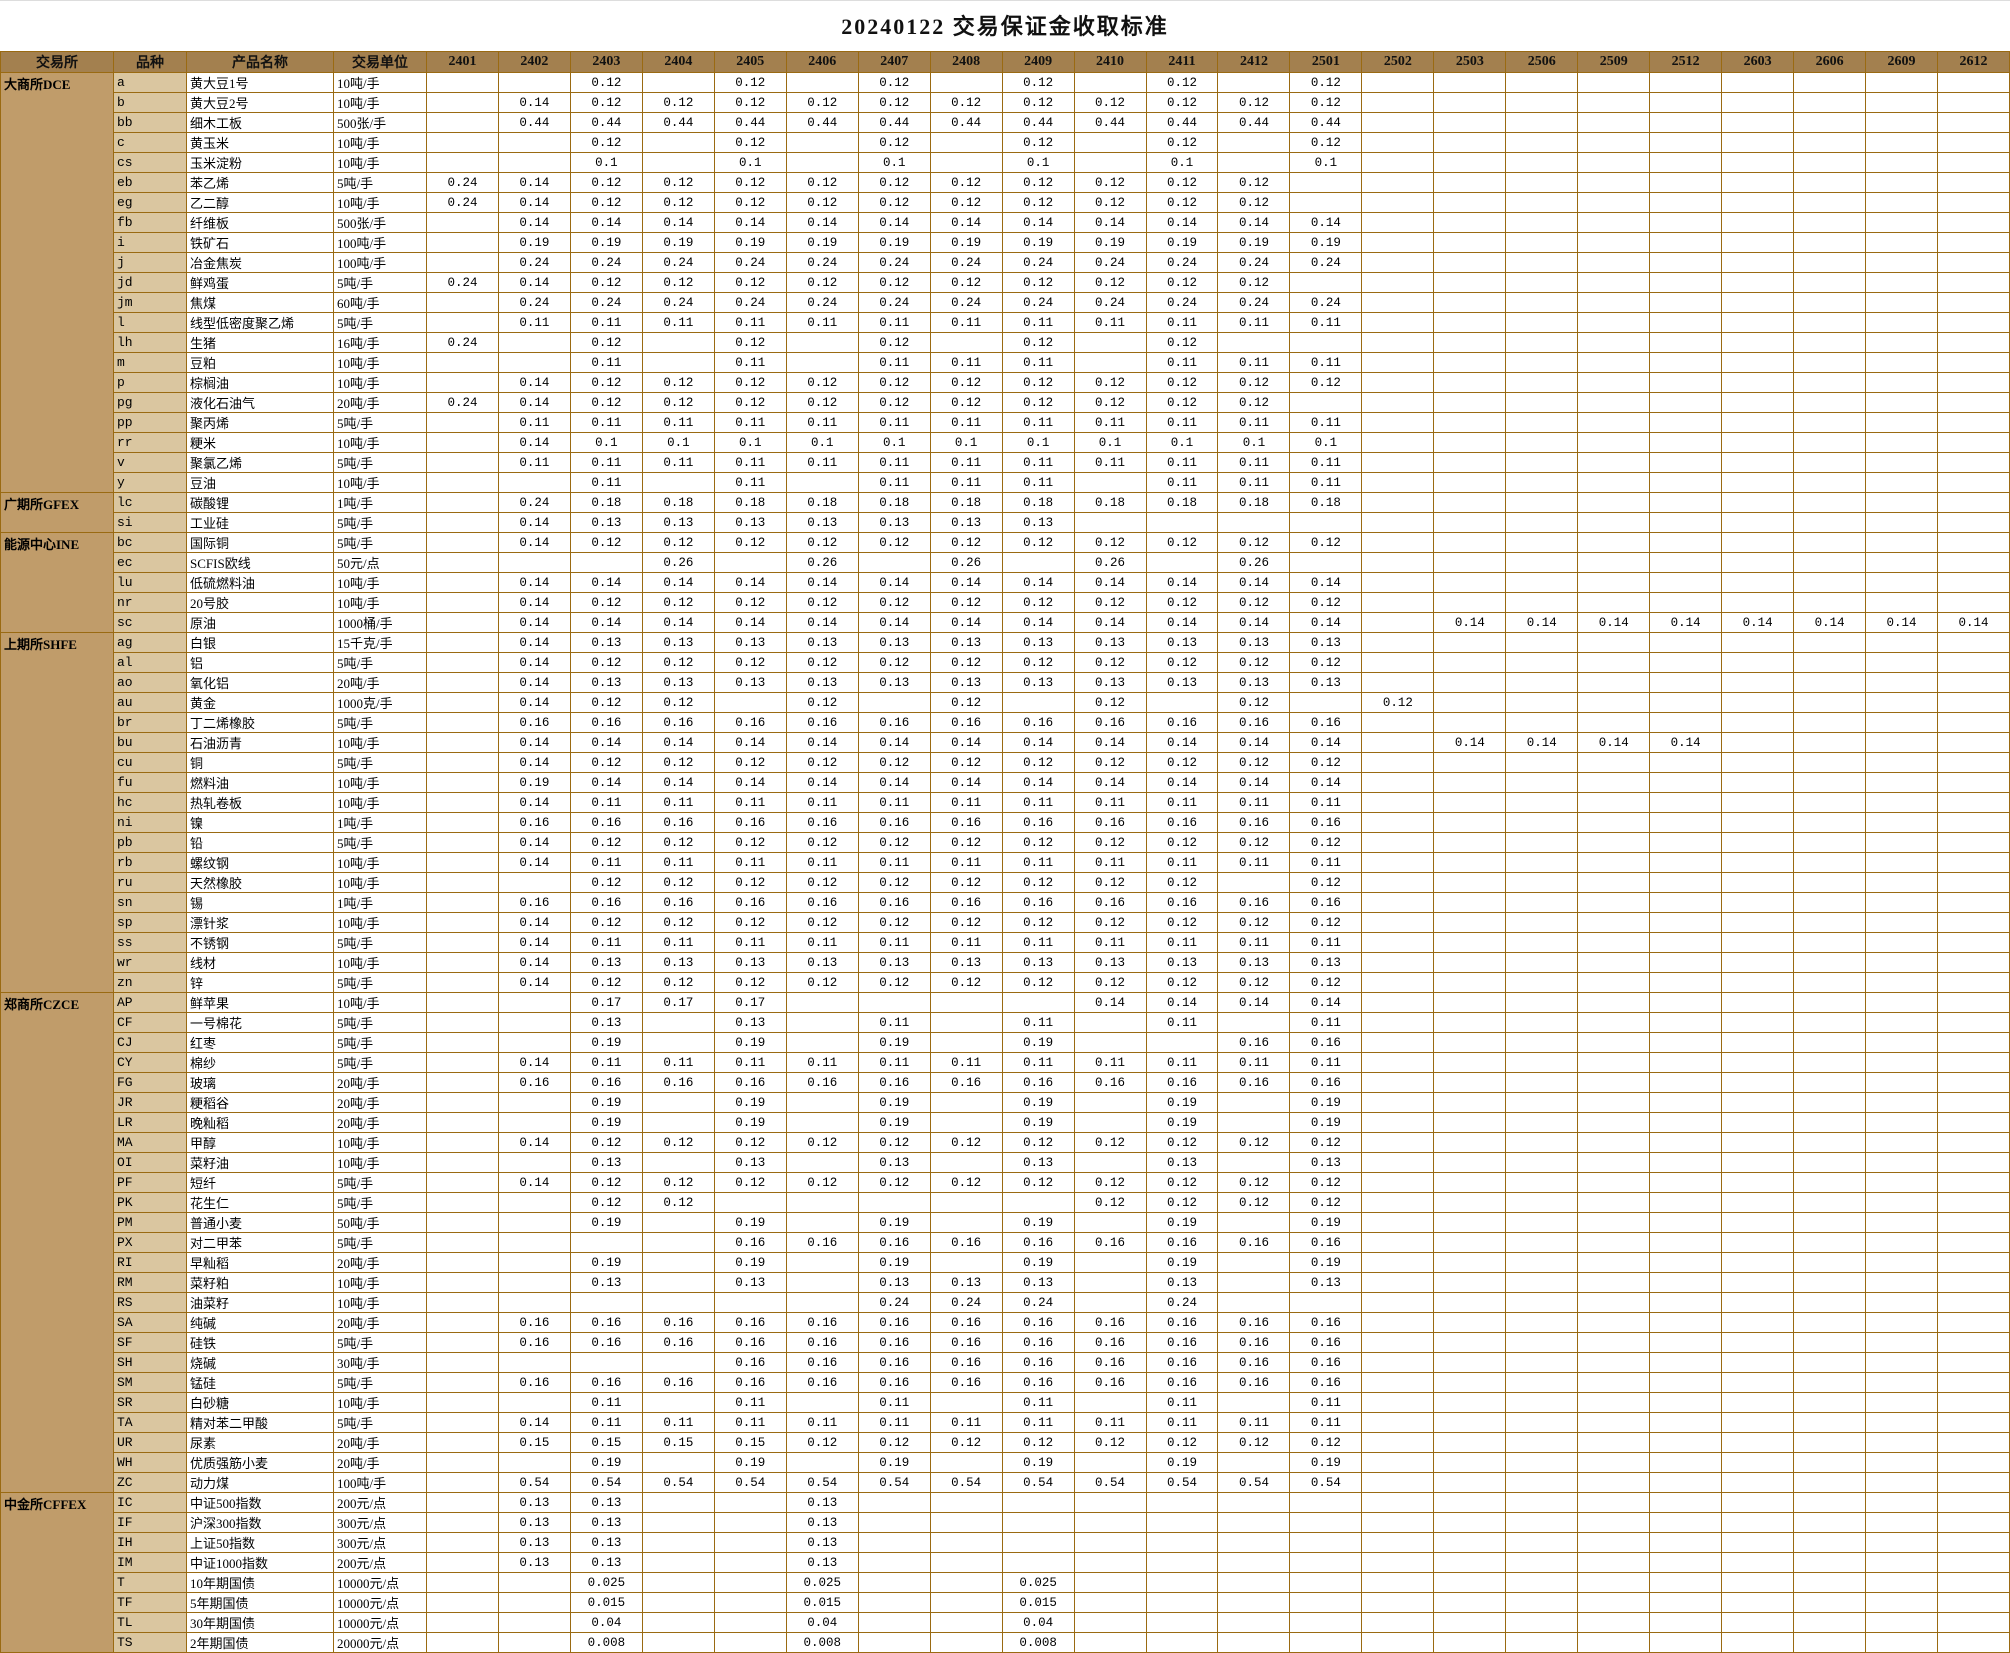 Image resolution: width=2010 pixels, height=1653 pixels. What do you see at coordinates (150, 362) in the screenshot?
I see `product-code: m` at bounding box center [150, 362].